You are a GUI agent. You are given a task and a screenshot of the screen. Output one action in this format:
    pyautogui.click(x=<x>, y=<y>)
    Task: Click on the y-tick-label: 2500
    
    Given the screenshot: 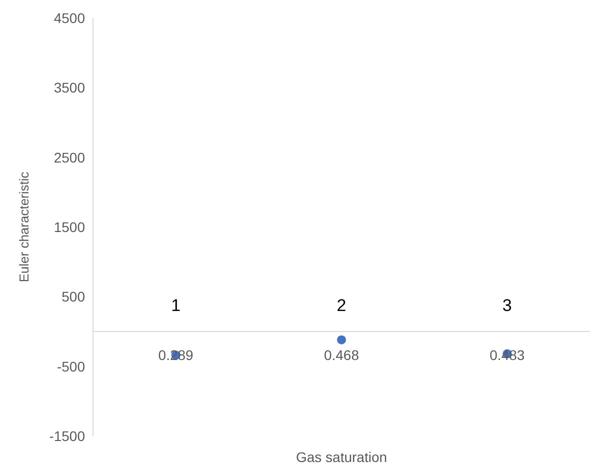 What is the action you would take?
    pyautogui.click(x=70, y=157)
    